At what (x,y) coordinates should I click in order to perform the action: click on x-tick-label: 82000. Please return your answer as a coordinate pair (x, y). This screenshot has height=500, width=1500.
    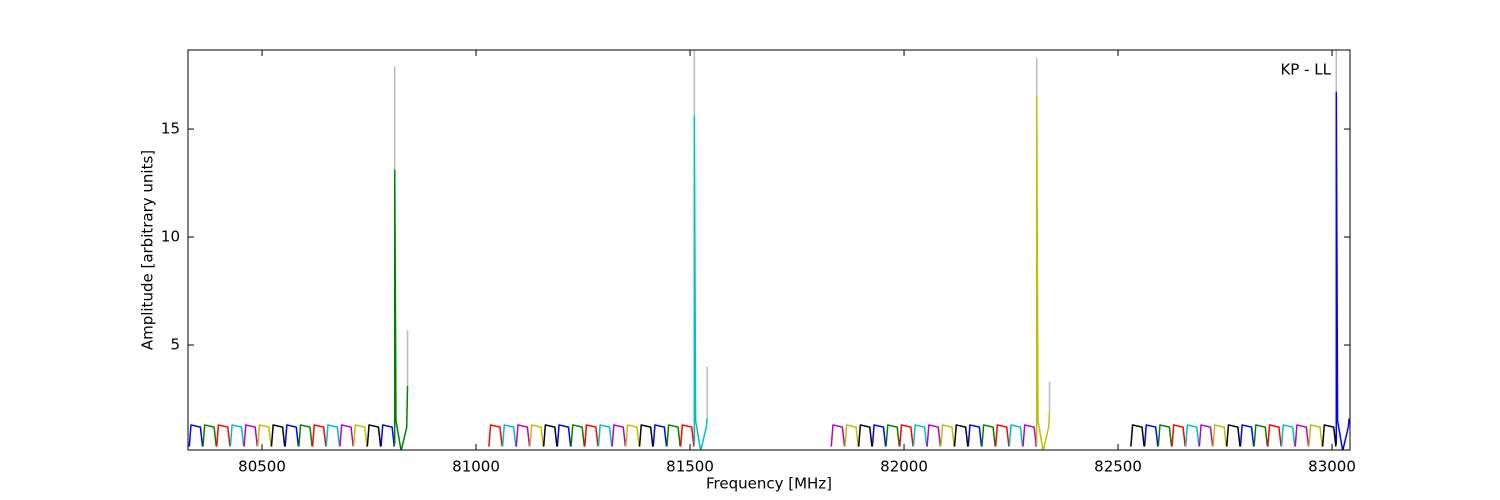
    Looking at the image, I should click on (904, 467).